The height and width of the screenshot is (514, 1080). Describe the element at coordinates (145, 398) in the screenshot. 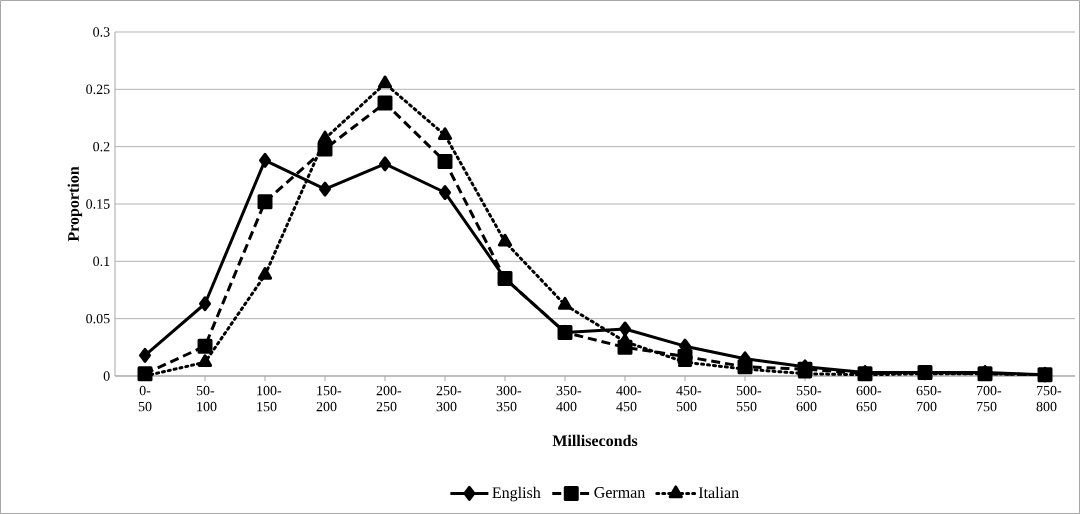

I see `x-tick-label: 0-50` at that location.